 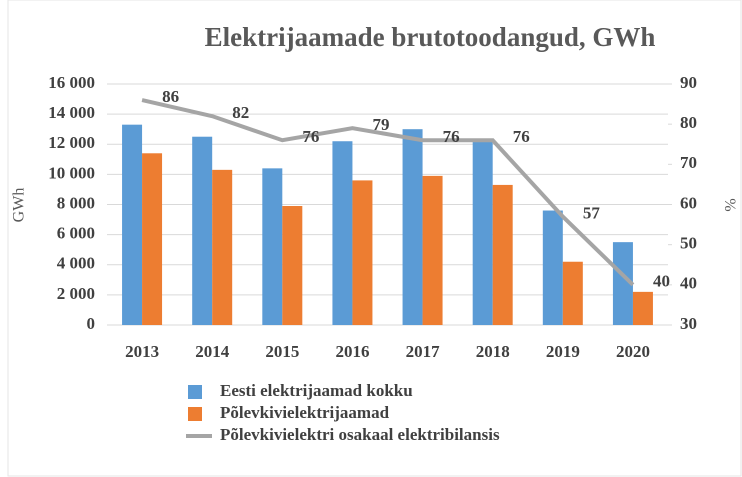 What do you see at coordinates (633, 351) in the screenshot?
I see `x-tick-label: 2020` at bounding box center [633, 351].